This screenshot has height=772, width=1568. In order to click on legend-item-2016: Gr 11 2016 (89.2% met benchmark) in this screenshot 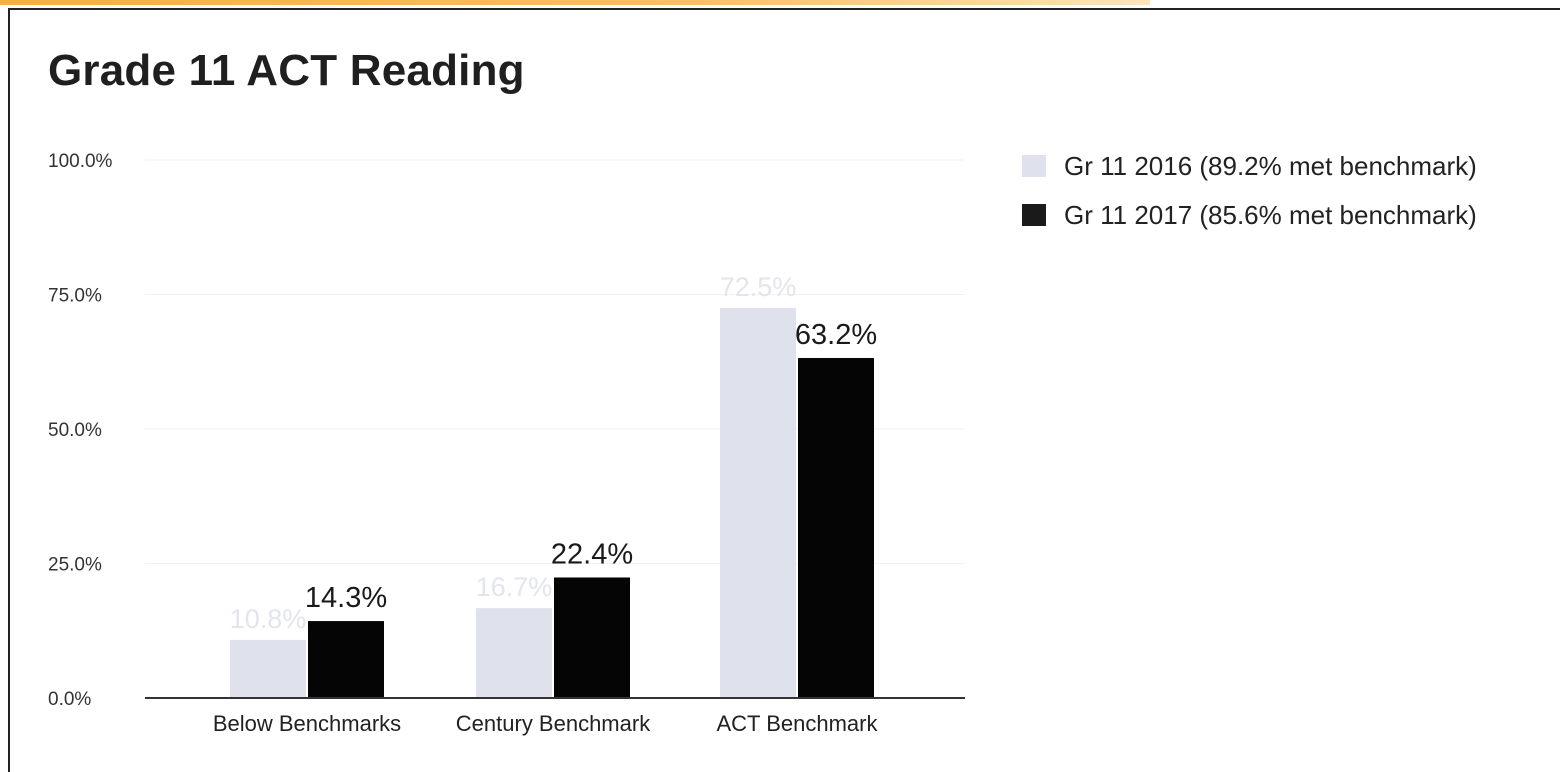, I will do `click(1249, 165)`.